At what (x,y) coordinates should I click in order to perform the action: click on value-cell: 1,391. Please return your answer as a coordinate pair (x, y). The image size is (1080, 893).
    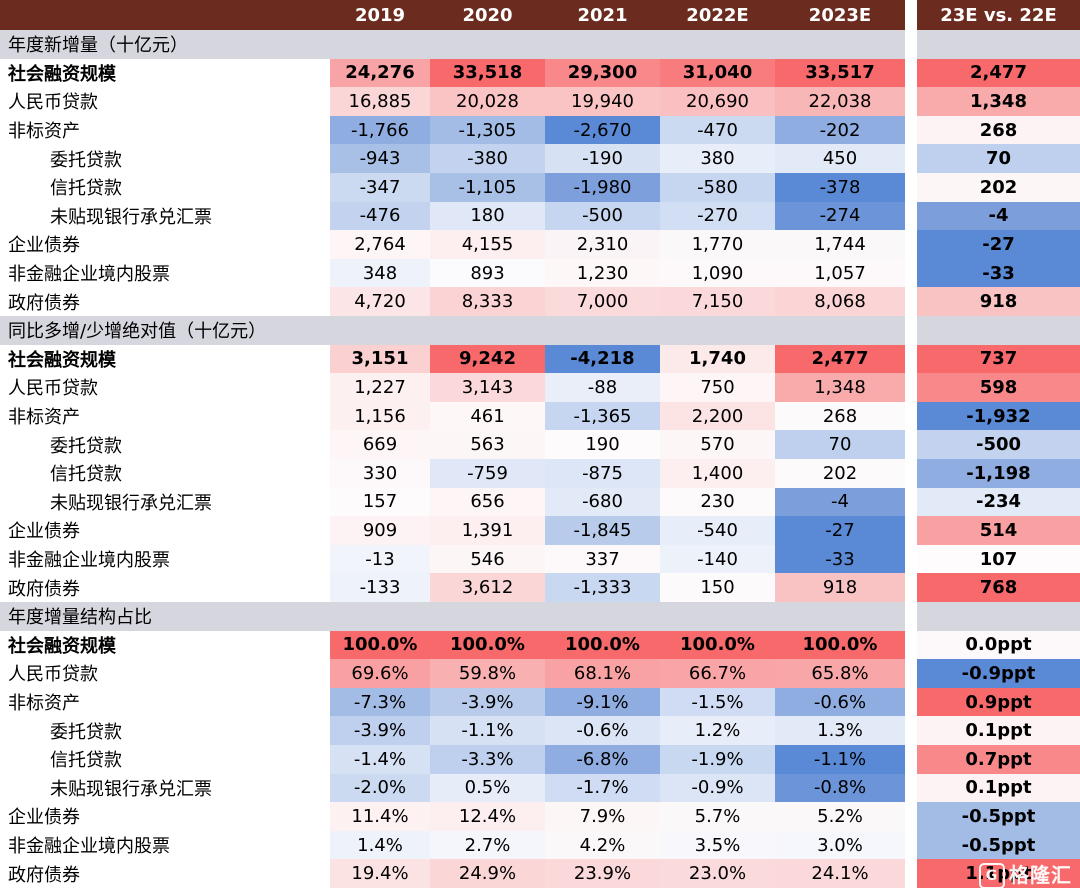
    Looking at the image, I should click on (487, 530).